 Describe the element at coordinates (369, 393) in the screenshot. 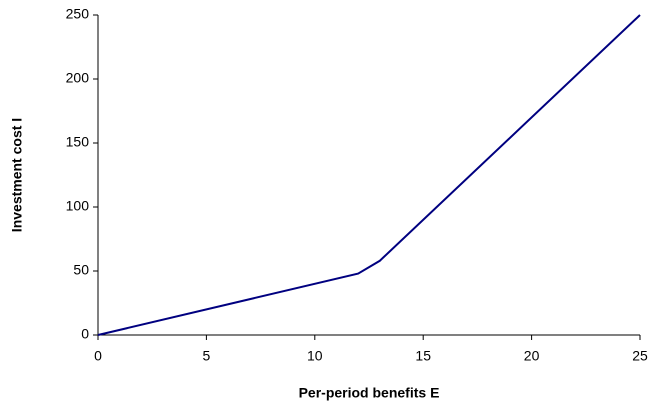

I see `x-axis-label: Per-period benefits E` at that location.